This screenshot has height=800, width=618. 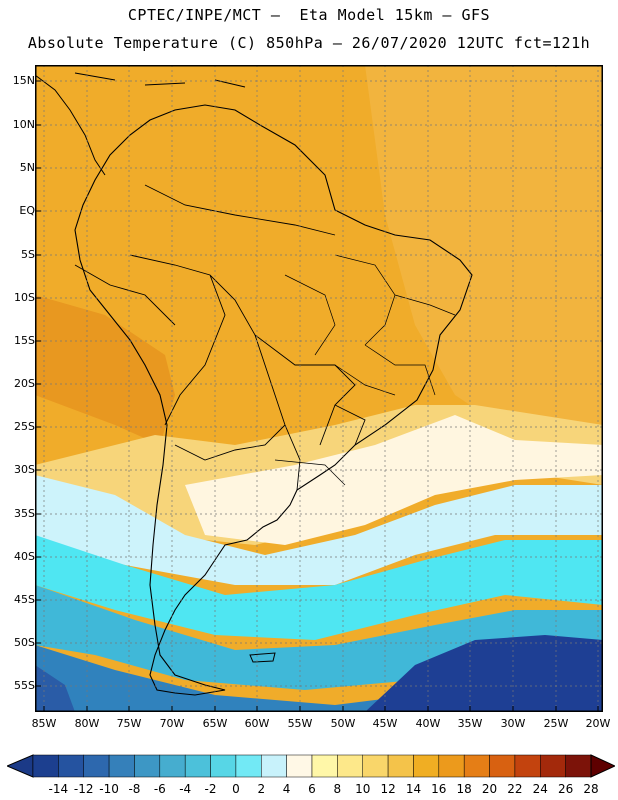 What do you see at coordinates (257, 723) in the screenshot?
I see `lon-label: 60W` at bounding box center [257, 723].